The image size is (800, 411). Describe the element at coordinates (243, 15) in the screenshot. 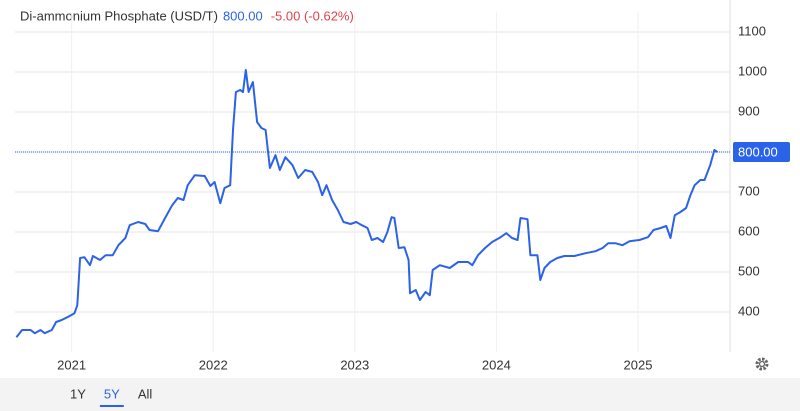

I see `current-price: 800.00` at that location.